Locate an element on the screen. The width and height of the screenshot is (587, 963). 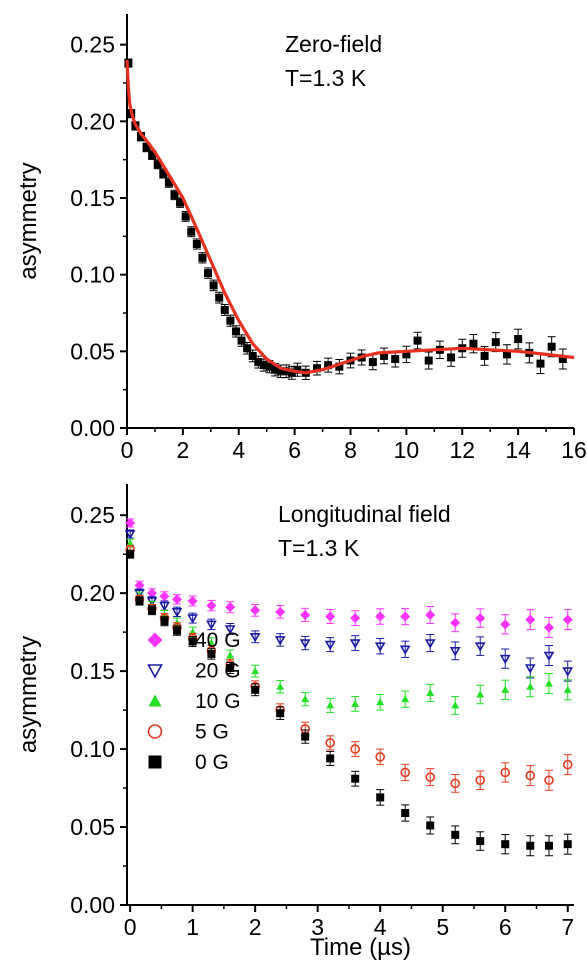
x-tick-label: 5 is located at coordinates (442, 927).